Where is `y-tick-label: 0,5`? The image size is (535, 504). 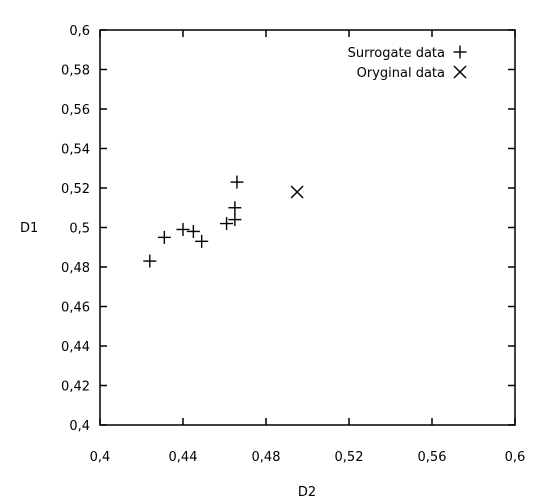 y-tick-label: 0,5 is located at coordinates (79, 229).